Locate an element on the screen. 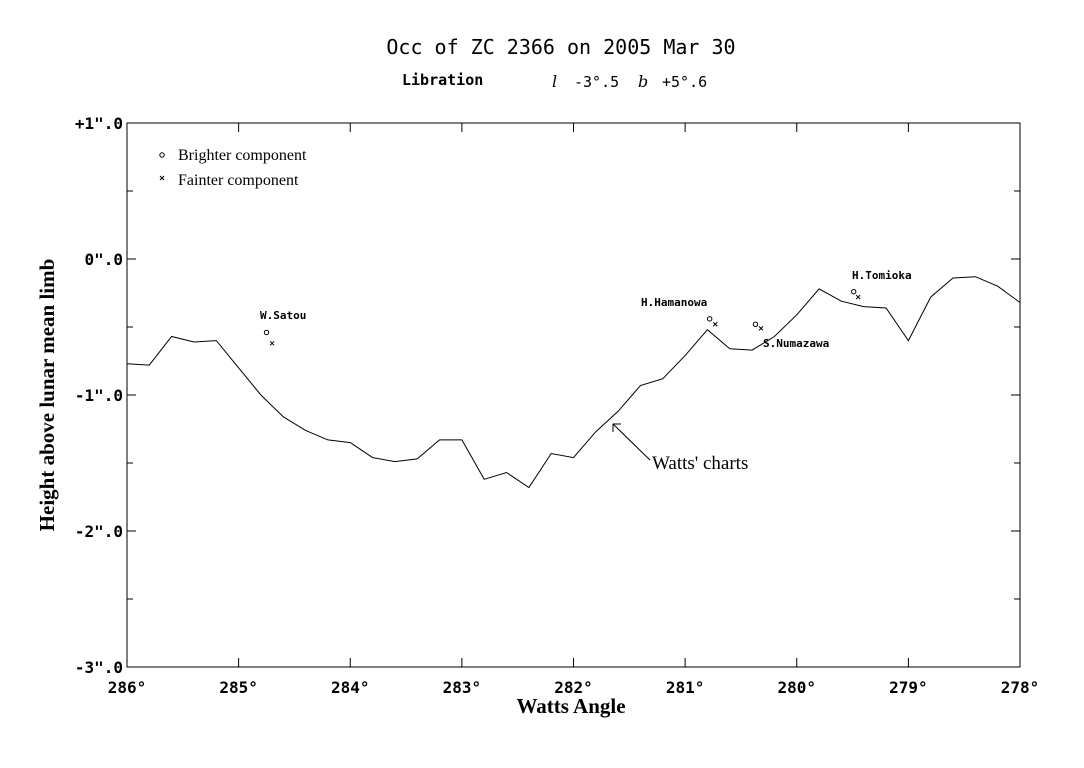  y-tick-label: 0".0 is located at coordinates (103, 259).